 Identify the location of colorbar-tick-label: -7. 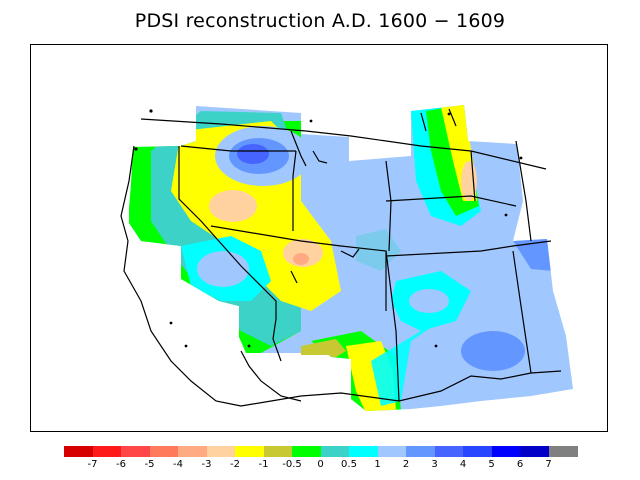
(92, 464).